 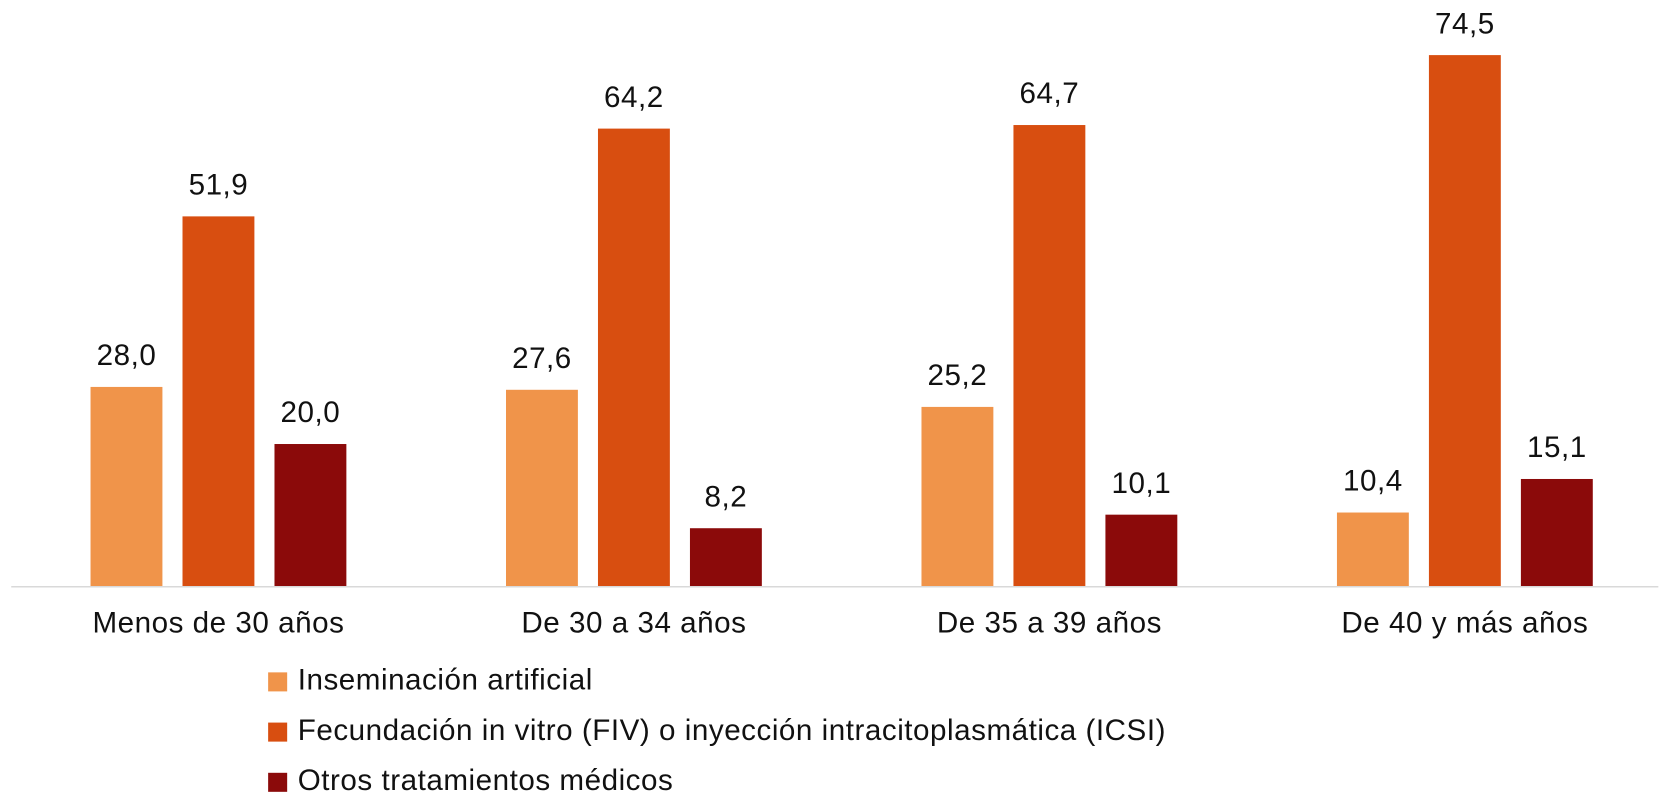 I want to click on data-label: 74,5, so click(x=1465, y=23).